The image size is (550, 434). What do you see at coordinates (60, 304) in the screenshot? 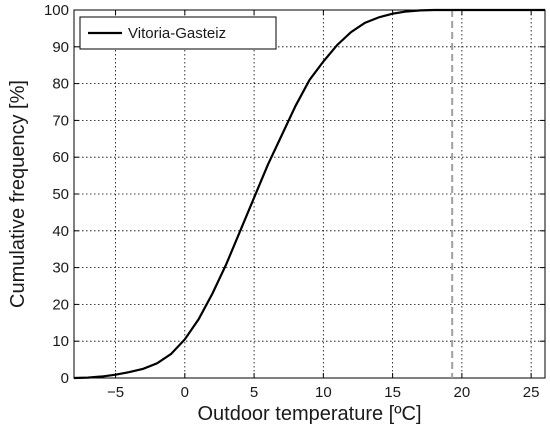
I see `y-tick-label: 20` at bounding box center [60, 304].